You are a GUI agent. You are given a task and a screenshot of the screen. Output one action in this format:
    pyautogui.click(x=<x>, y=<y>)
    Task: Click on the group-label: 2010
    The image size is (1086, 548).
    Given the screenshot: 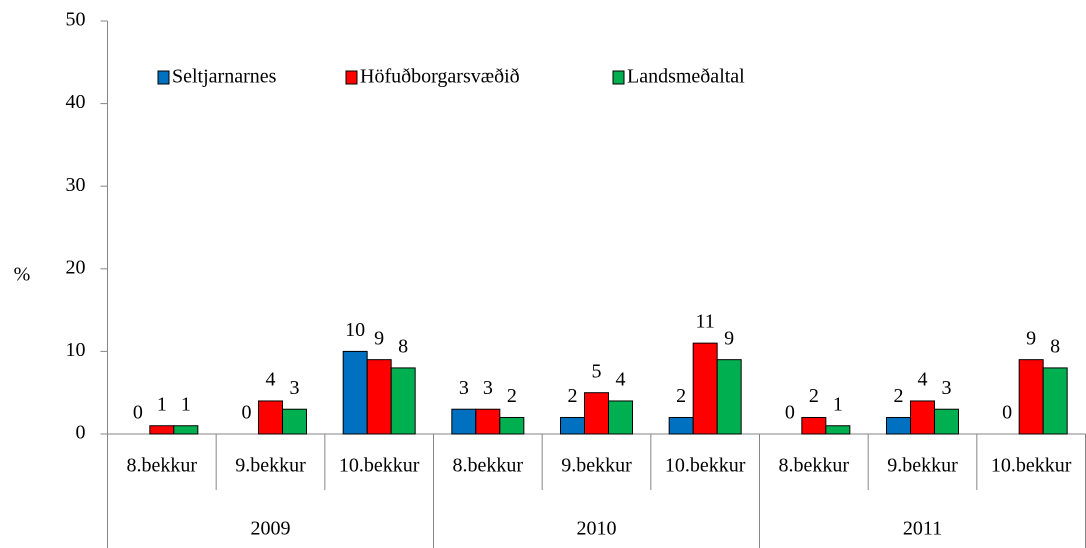 What is the action you would take?
    pyautogui.click(x=597, y=529)
    